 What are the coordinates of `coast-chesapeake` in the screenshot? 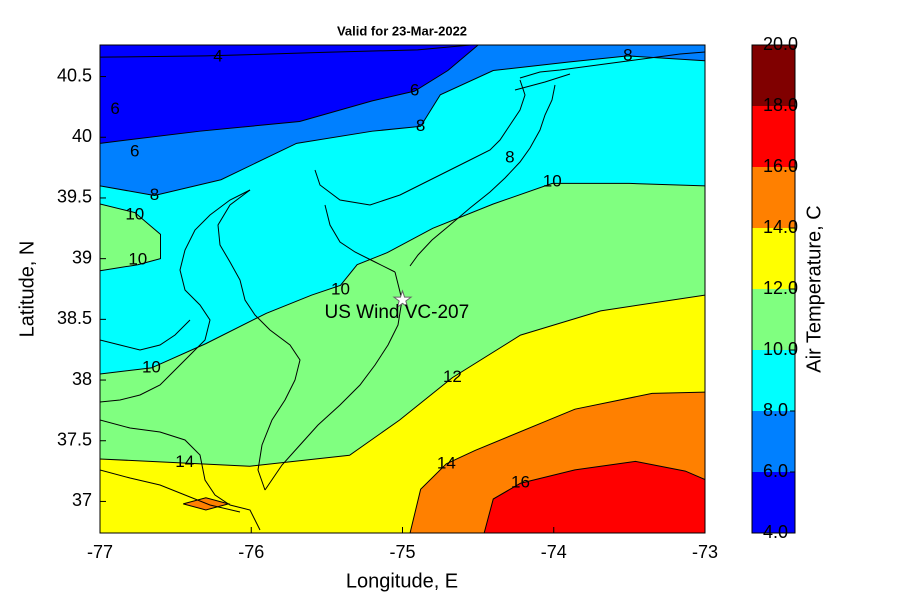 It's located at (180, 360).